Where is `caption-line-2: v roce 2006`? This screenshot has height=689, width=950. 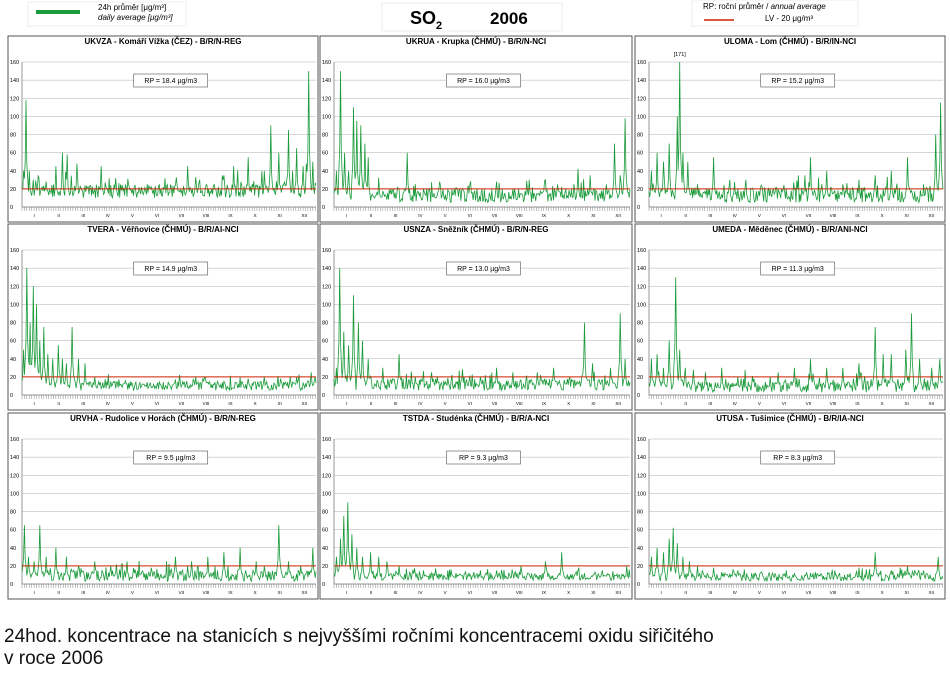
caption-line-2: v roce 2006 is located at coordinates (54, 658).